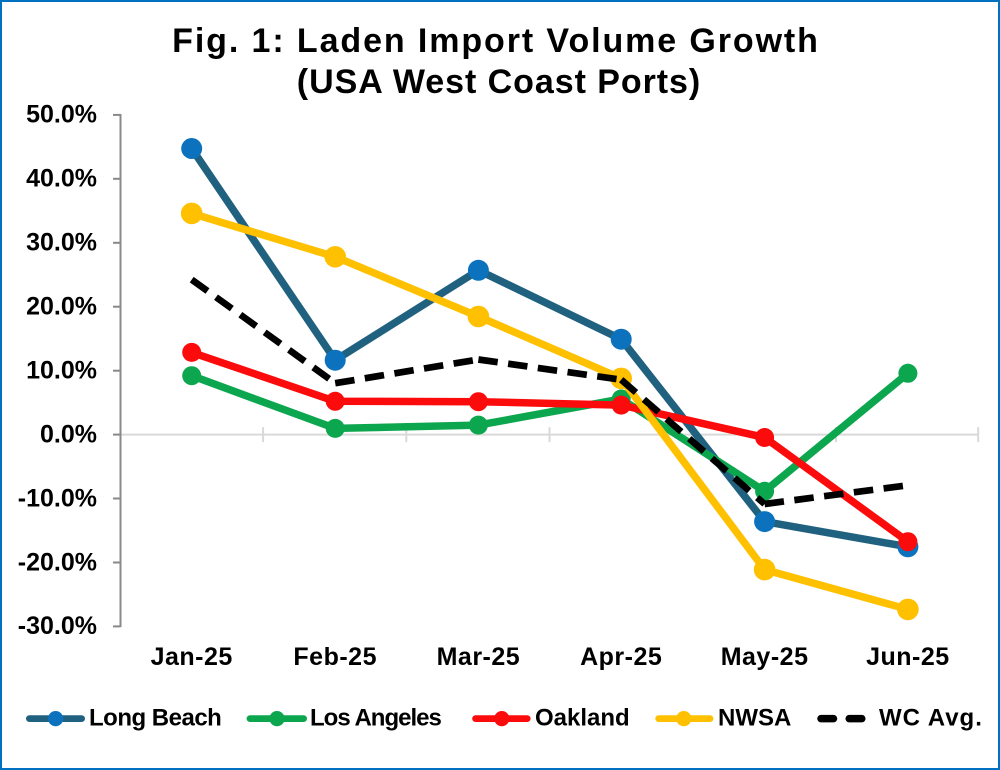 The image size is (1000, 770). Describe the element at coordinates (57, 626) in the screenshot. I see `svg-text: -30.0%` at that location.